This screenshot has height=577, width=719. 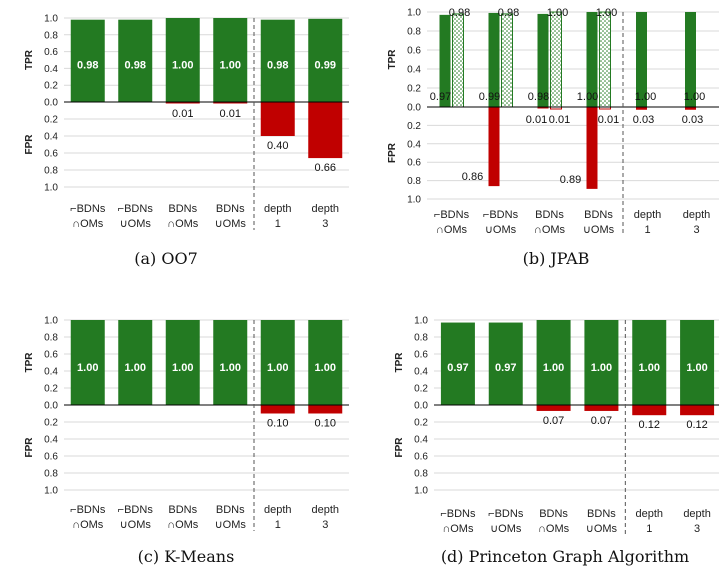 What do you see at coordinates (182, 114) in the screenshot?
I see `fpr-value-label: 0.01` at bounding box center [182, 114].